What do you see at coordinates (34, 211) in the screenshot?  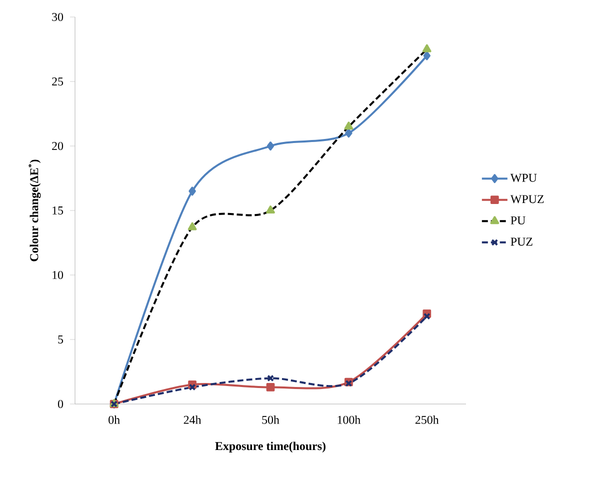 I see `y-axis-title: Colour change(ΔE$^{*}$)` at bounding box center [34, 211].